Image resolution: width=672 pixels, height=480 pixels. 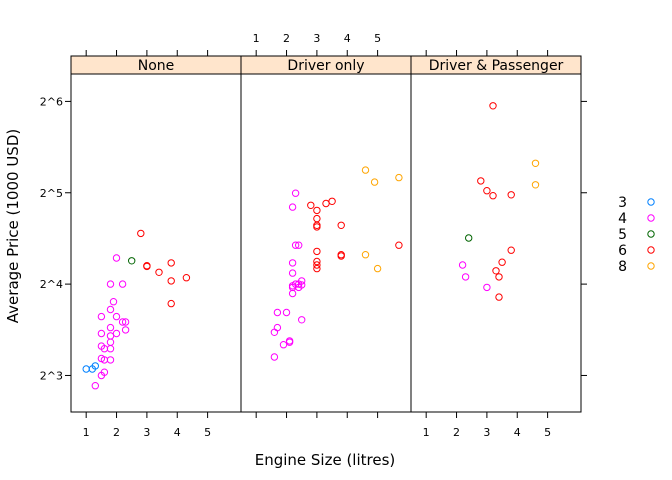 What do you see at coordinates (51, 193) in the screenshot?
I see `y-tick-label: 2^5` at bounding box center [51, 193].